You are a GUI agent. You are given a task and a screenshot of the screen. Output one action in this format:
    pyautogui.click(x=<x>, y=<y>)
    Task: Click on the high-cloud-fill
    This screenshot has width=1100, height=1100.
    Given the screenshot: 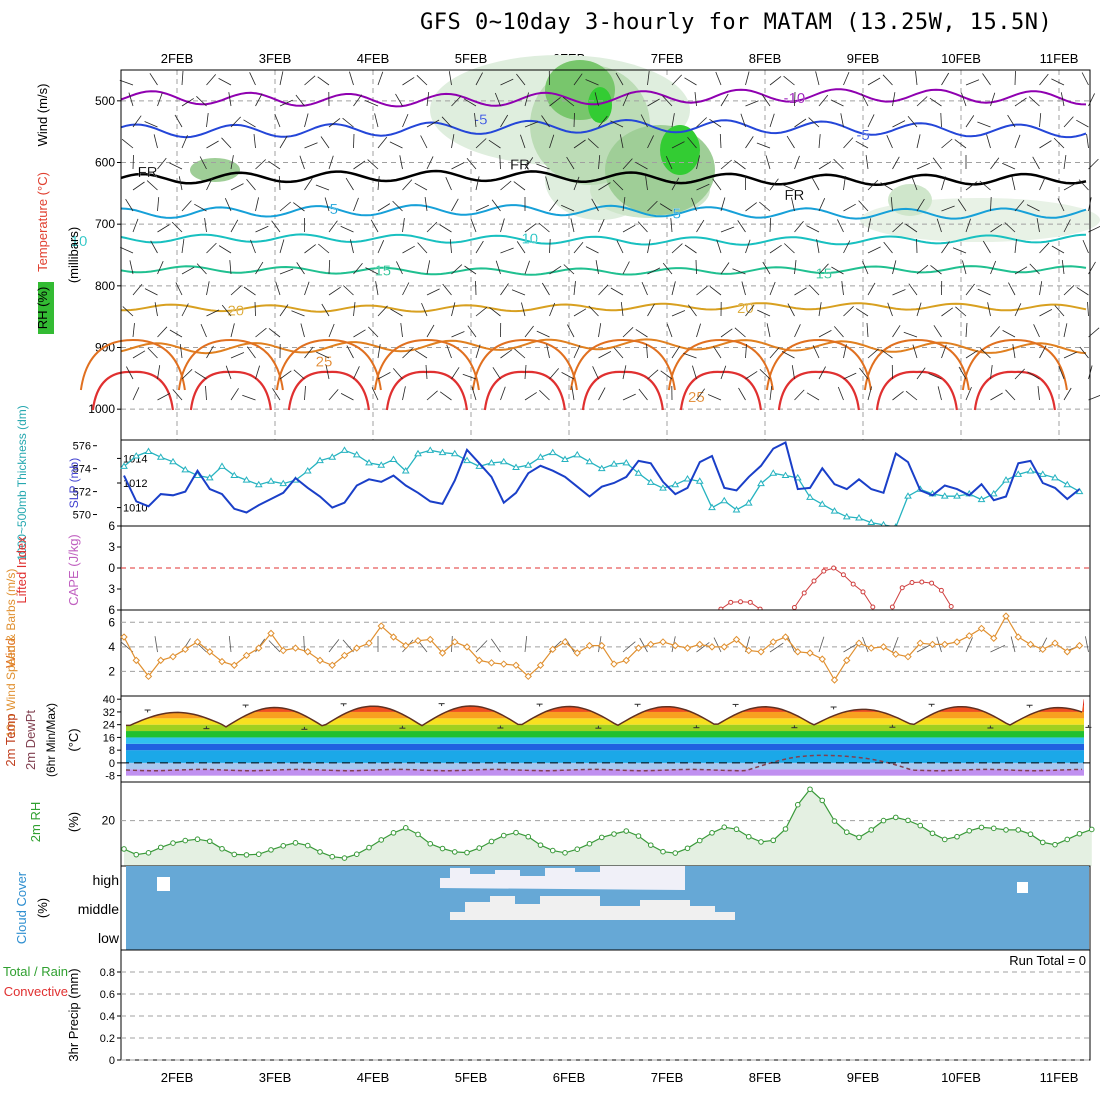 What is the action you would take?
    pyautogui.click(x=562, y=878)
    